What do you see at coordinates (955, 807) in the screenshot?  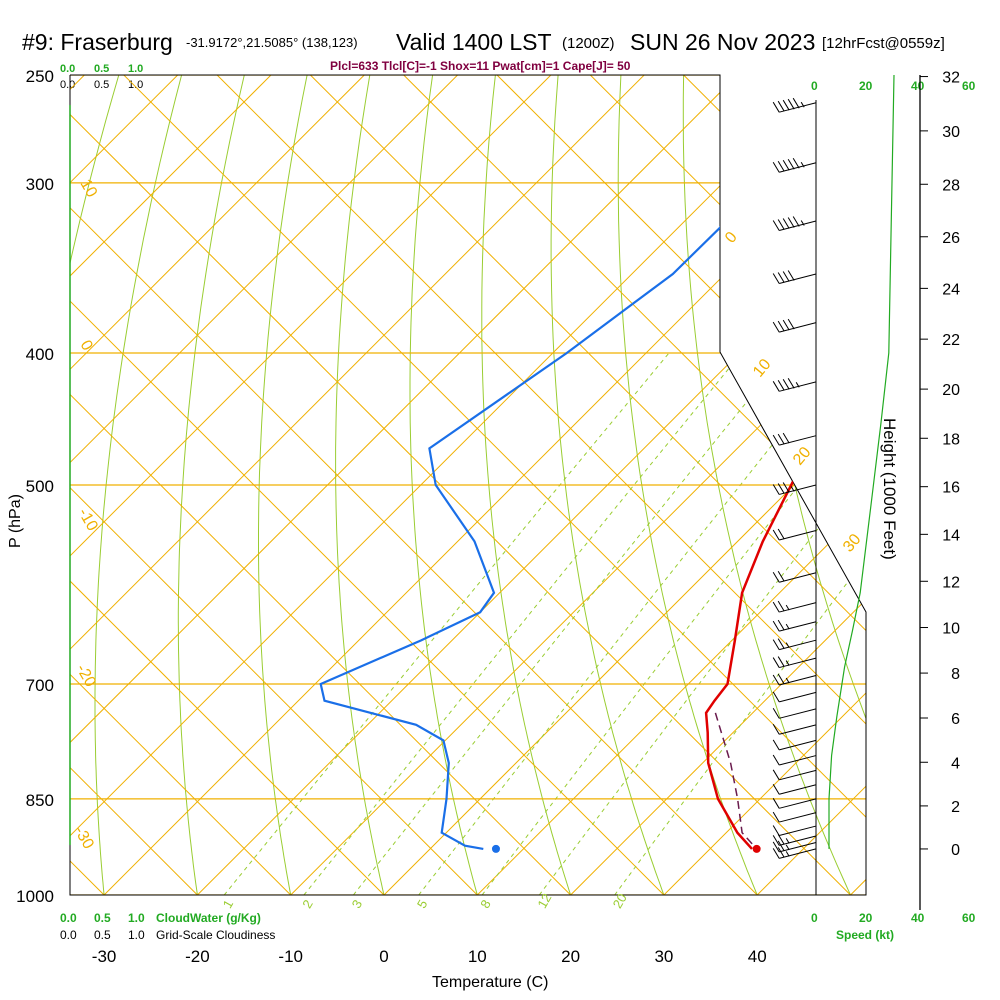 I see `height-tick-label: 2` at bounding box center [955, 807].